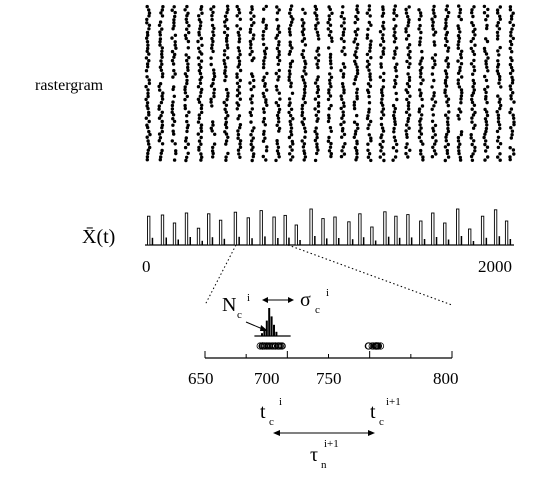  I want to click on zoom-tick-700: 700, so click(267, 378).